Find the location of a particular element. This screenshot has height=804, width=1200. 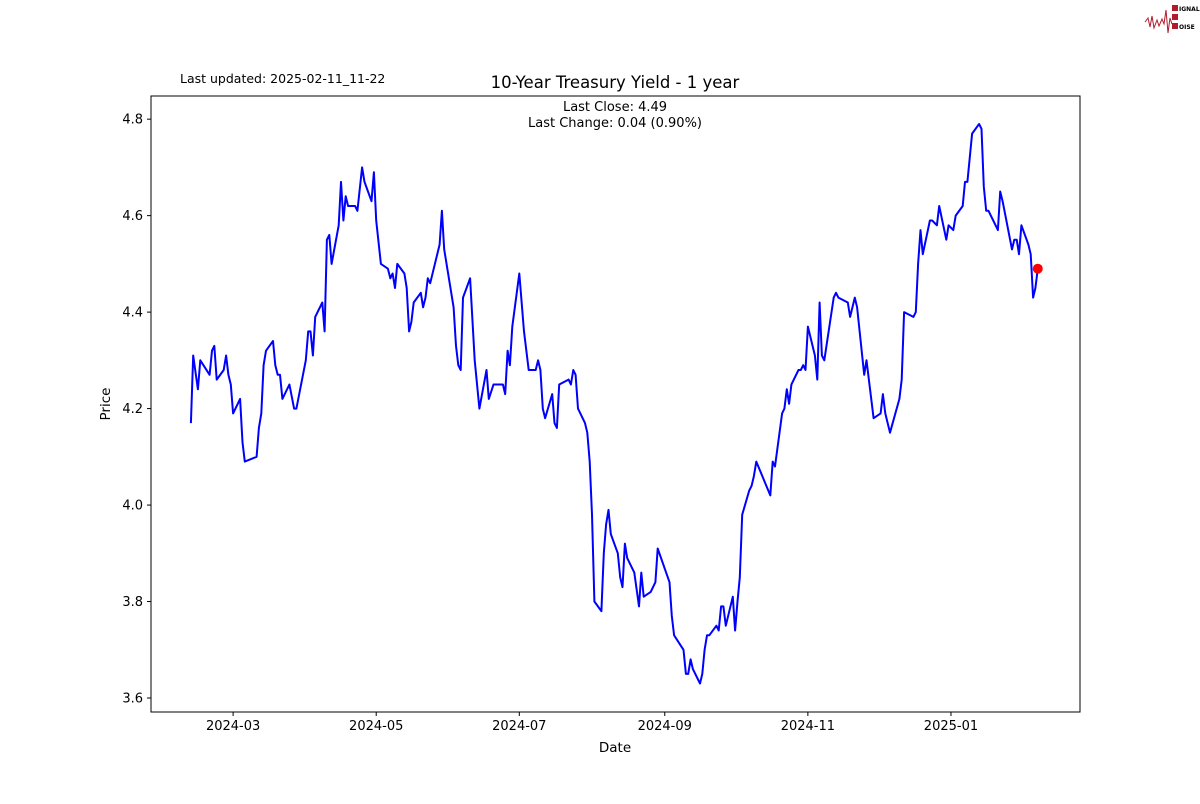

x-tick-label: 2024-05 is located at coordinates (376, 726).